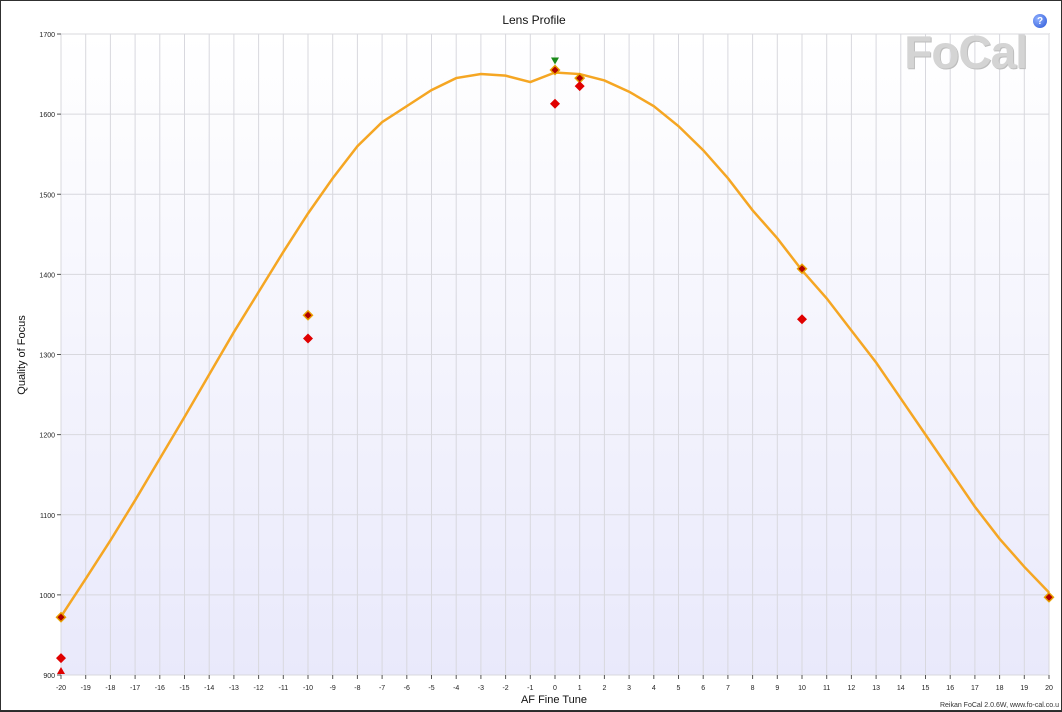 The height and width of the screenshot is (712, 1062). Describe the element at coordinates (1040, 21) in the screenshot. I see `question-icon: ?` at that location.